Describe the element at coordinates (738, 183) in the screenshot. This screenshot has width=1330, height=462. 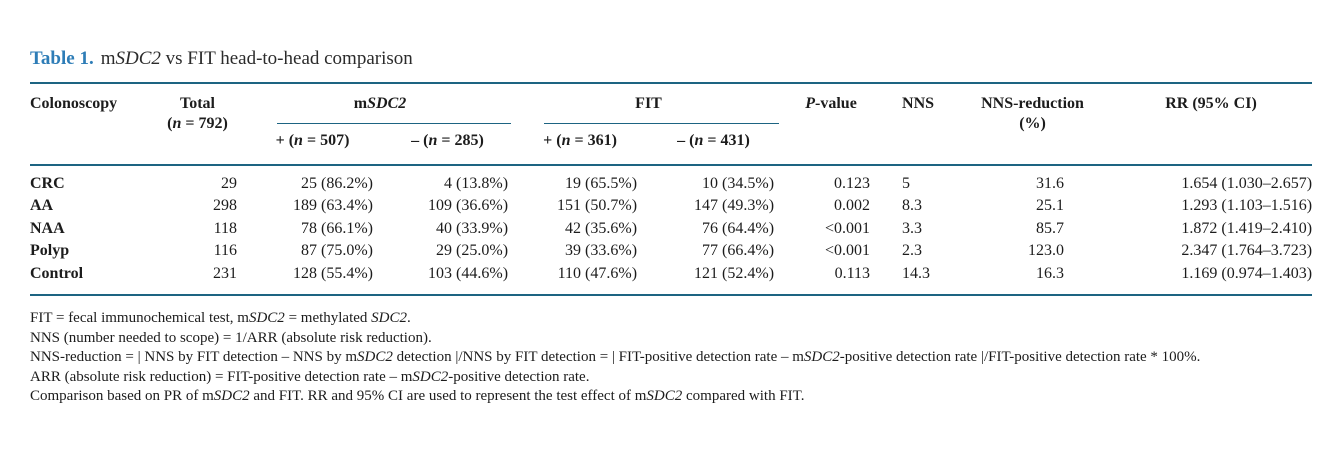
I see `cell-fit-negative: 10 (34.5%)` at that location.